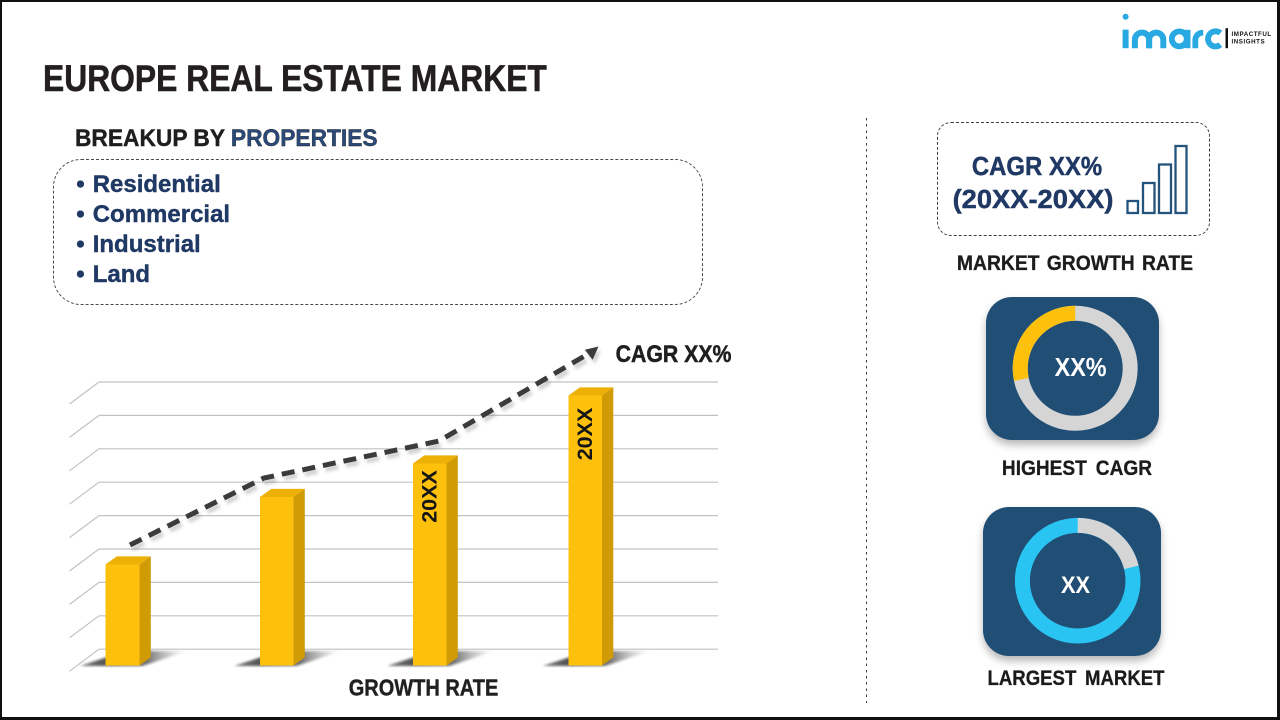 The height and width of the screenshot is (720, 1280). What do you see at coordinates (424, 687) in the screenshot?
I see `svg-text: GROWTH RATE` at bounding box center [424, 687].